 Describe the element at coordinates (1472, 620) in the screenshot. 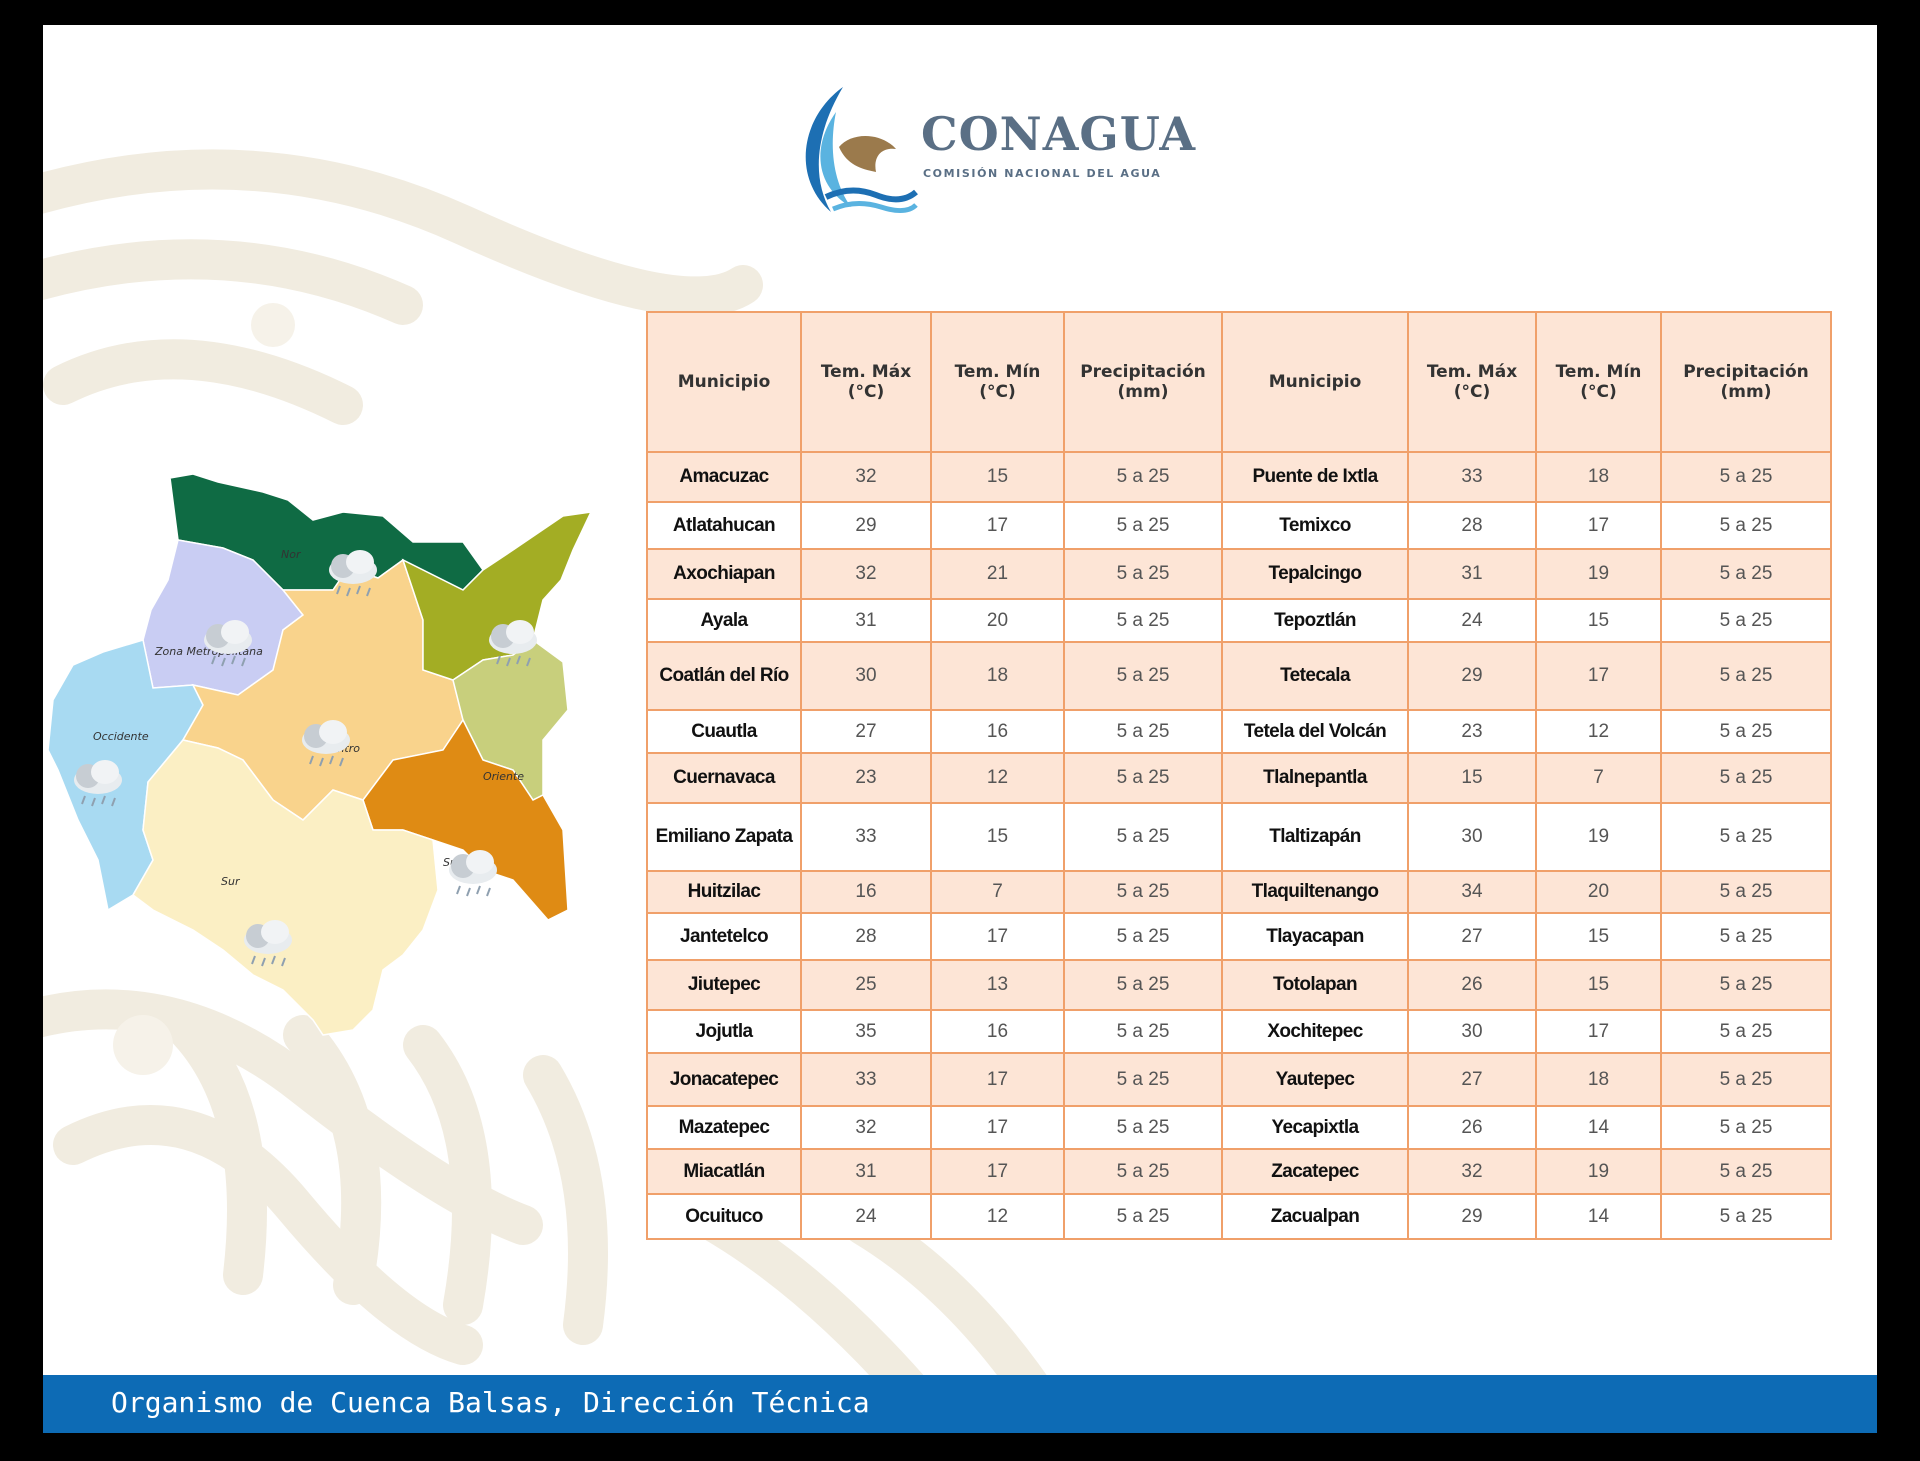

I see `tmax-cell: 24` at that location.